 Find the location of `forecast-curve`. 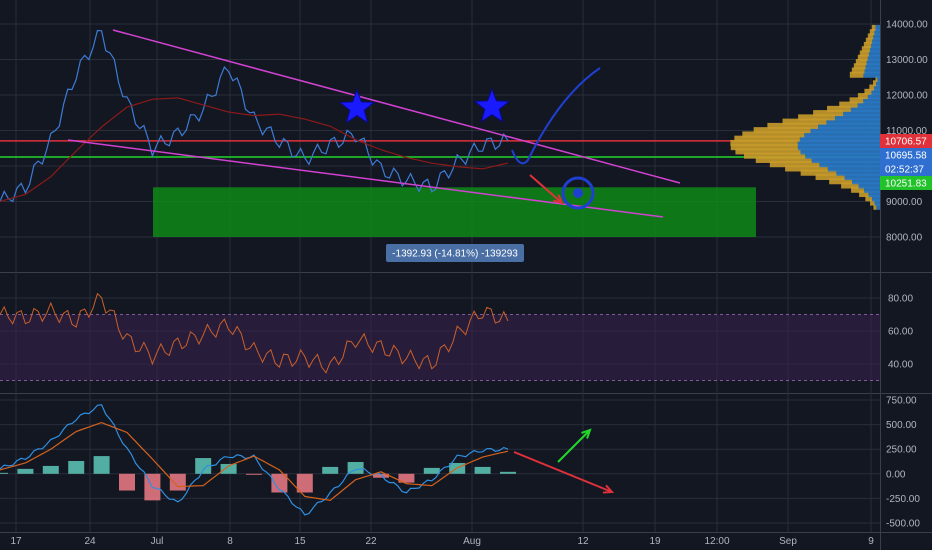

forecast-curve is located at coordinates (556, 116).